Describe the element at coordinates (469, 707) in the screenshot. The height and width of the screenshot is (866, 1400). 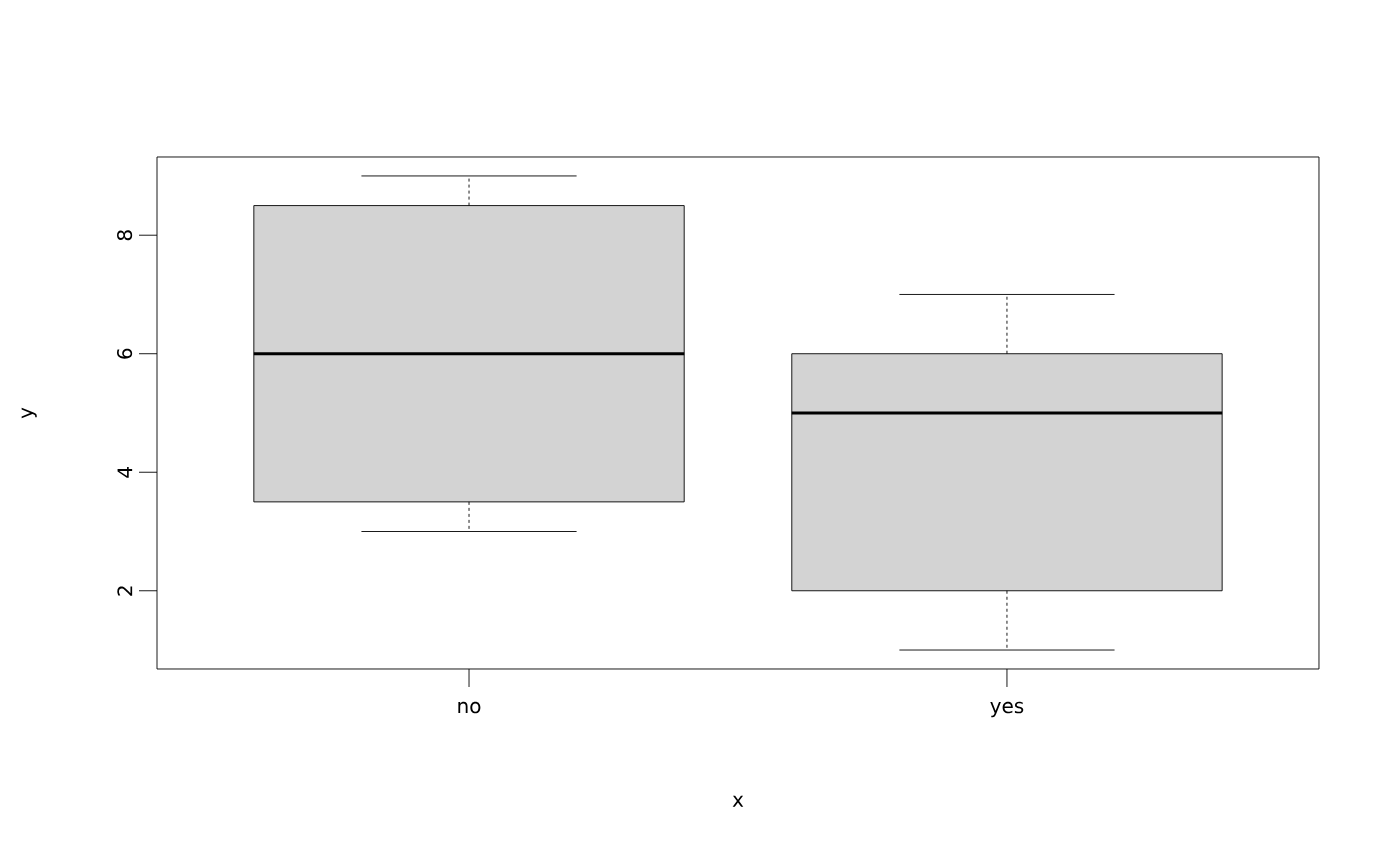
I see `x-tick-label: no` at that location.